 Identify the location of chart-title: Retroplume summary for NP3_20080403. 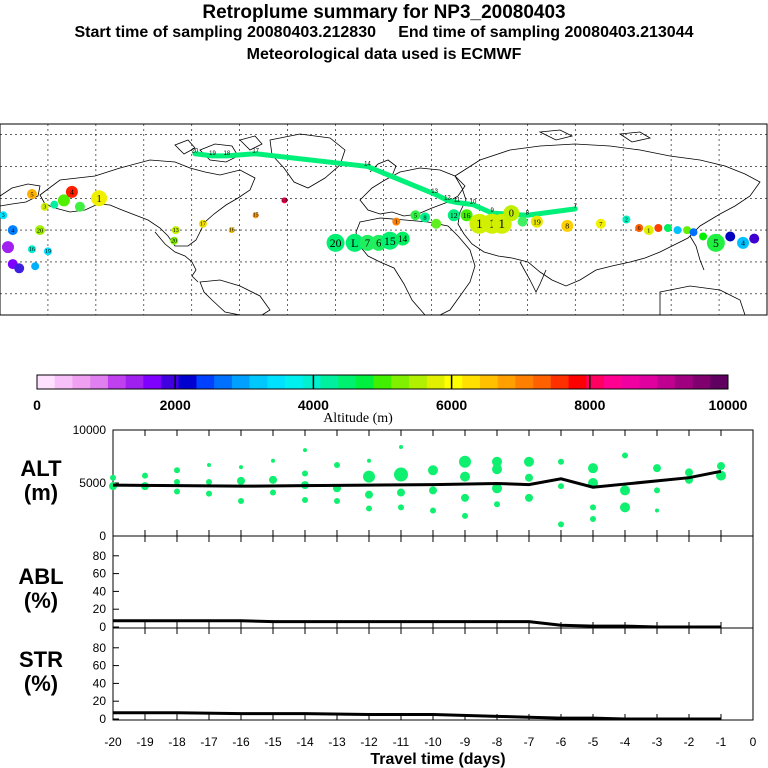
(384, 12).